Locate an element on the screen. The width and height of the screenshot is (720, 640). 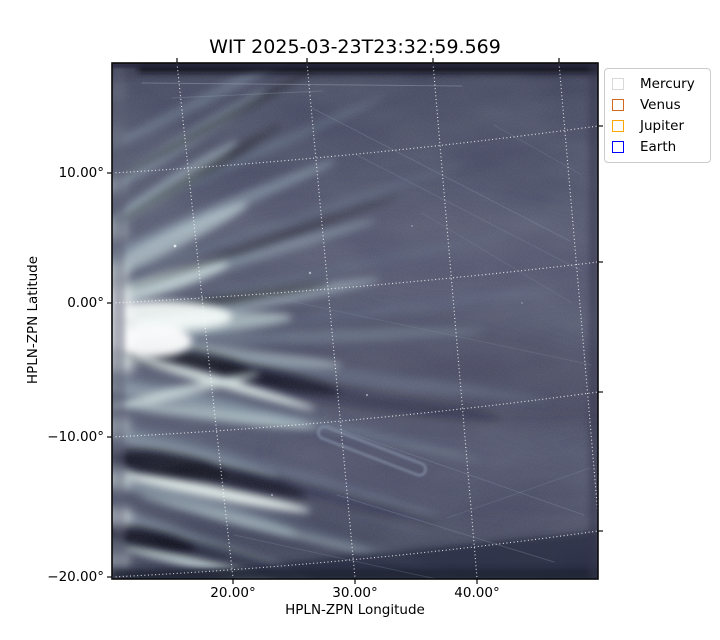
legend-item: Earth is located at coordinates (657, 147).